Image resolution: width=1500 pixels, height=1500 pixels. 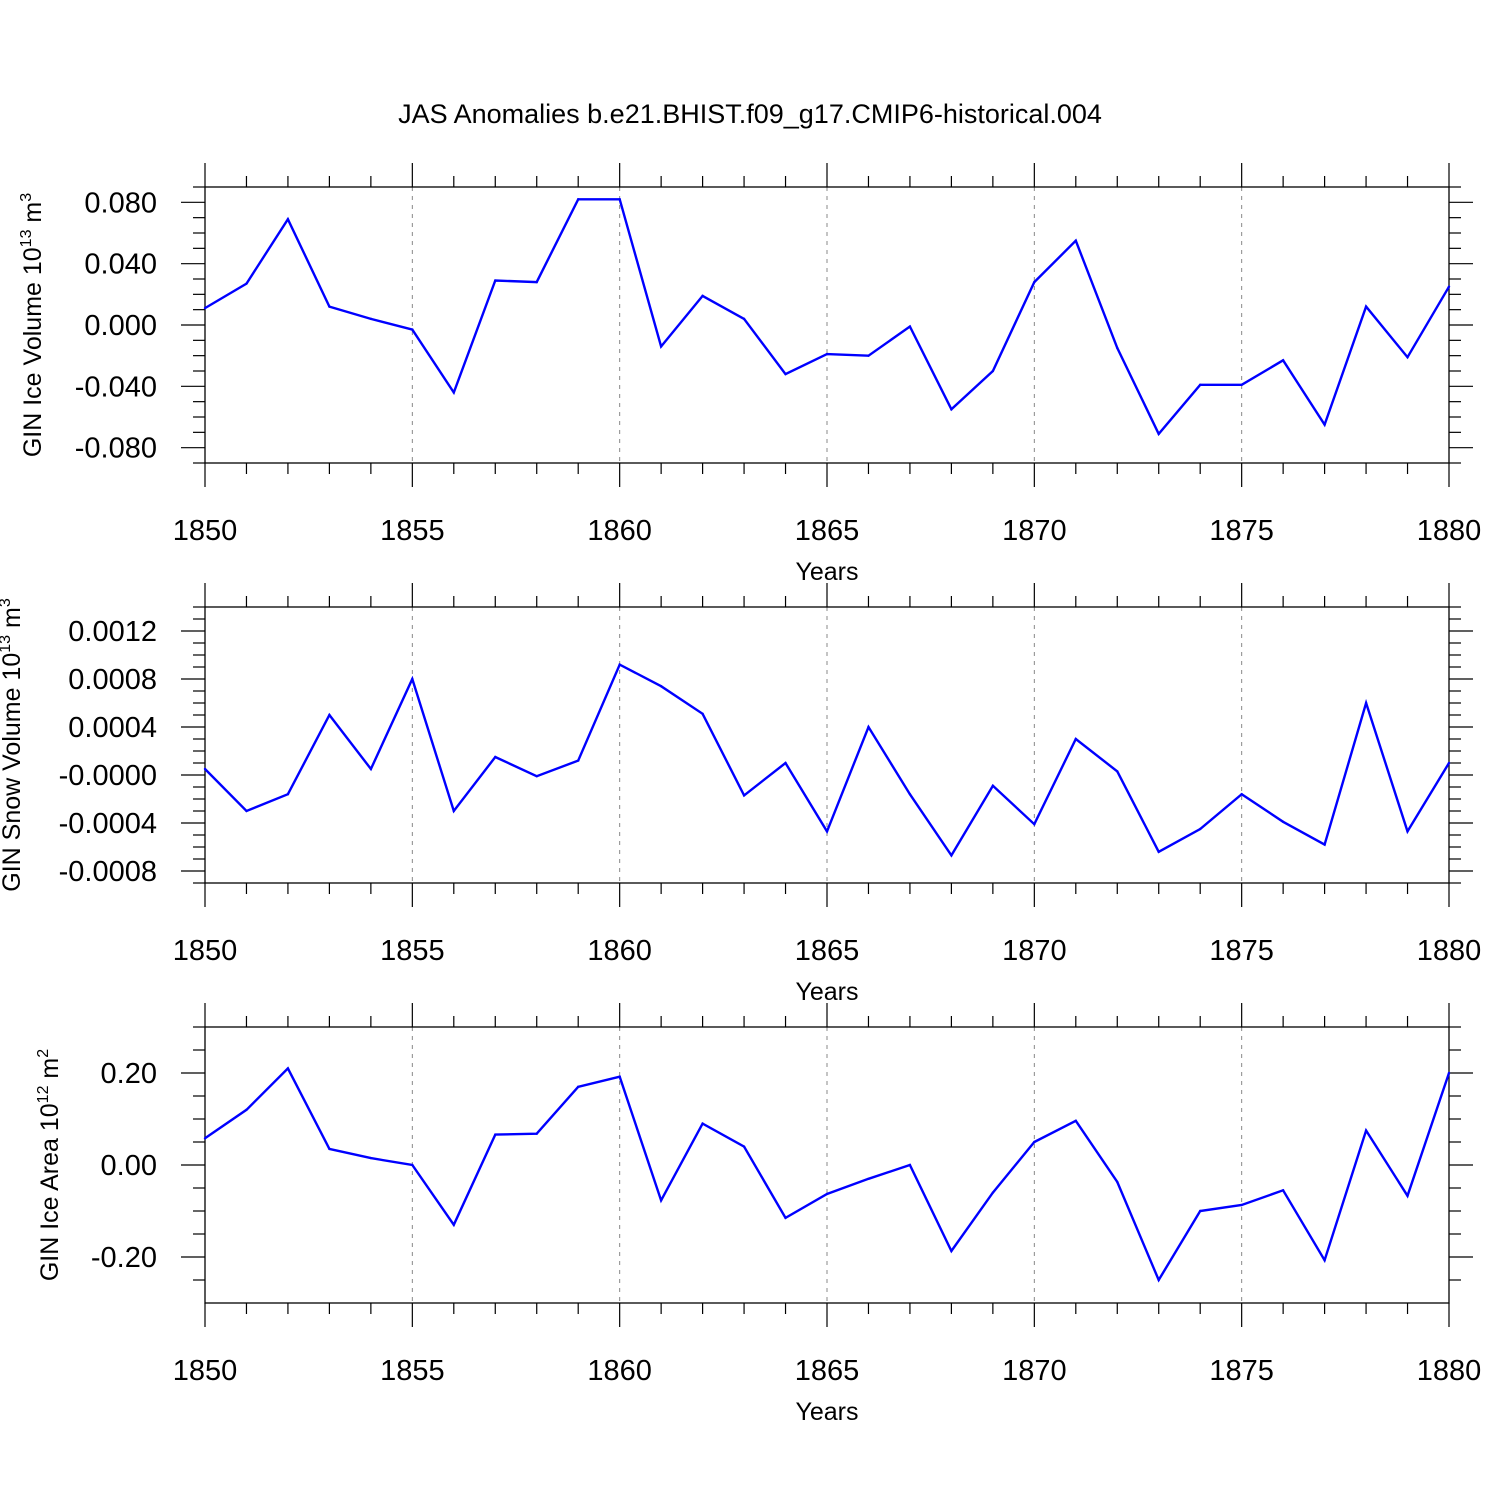 What do you see at coordinates (120, 203) in the screenshot?
I see `y-tick-label: 0.080` at bounding box center [120, 203].